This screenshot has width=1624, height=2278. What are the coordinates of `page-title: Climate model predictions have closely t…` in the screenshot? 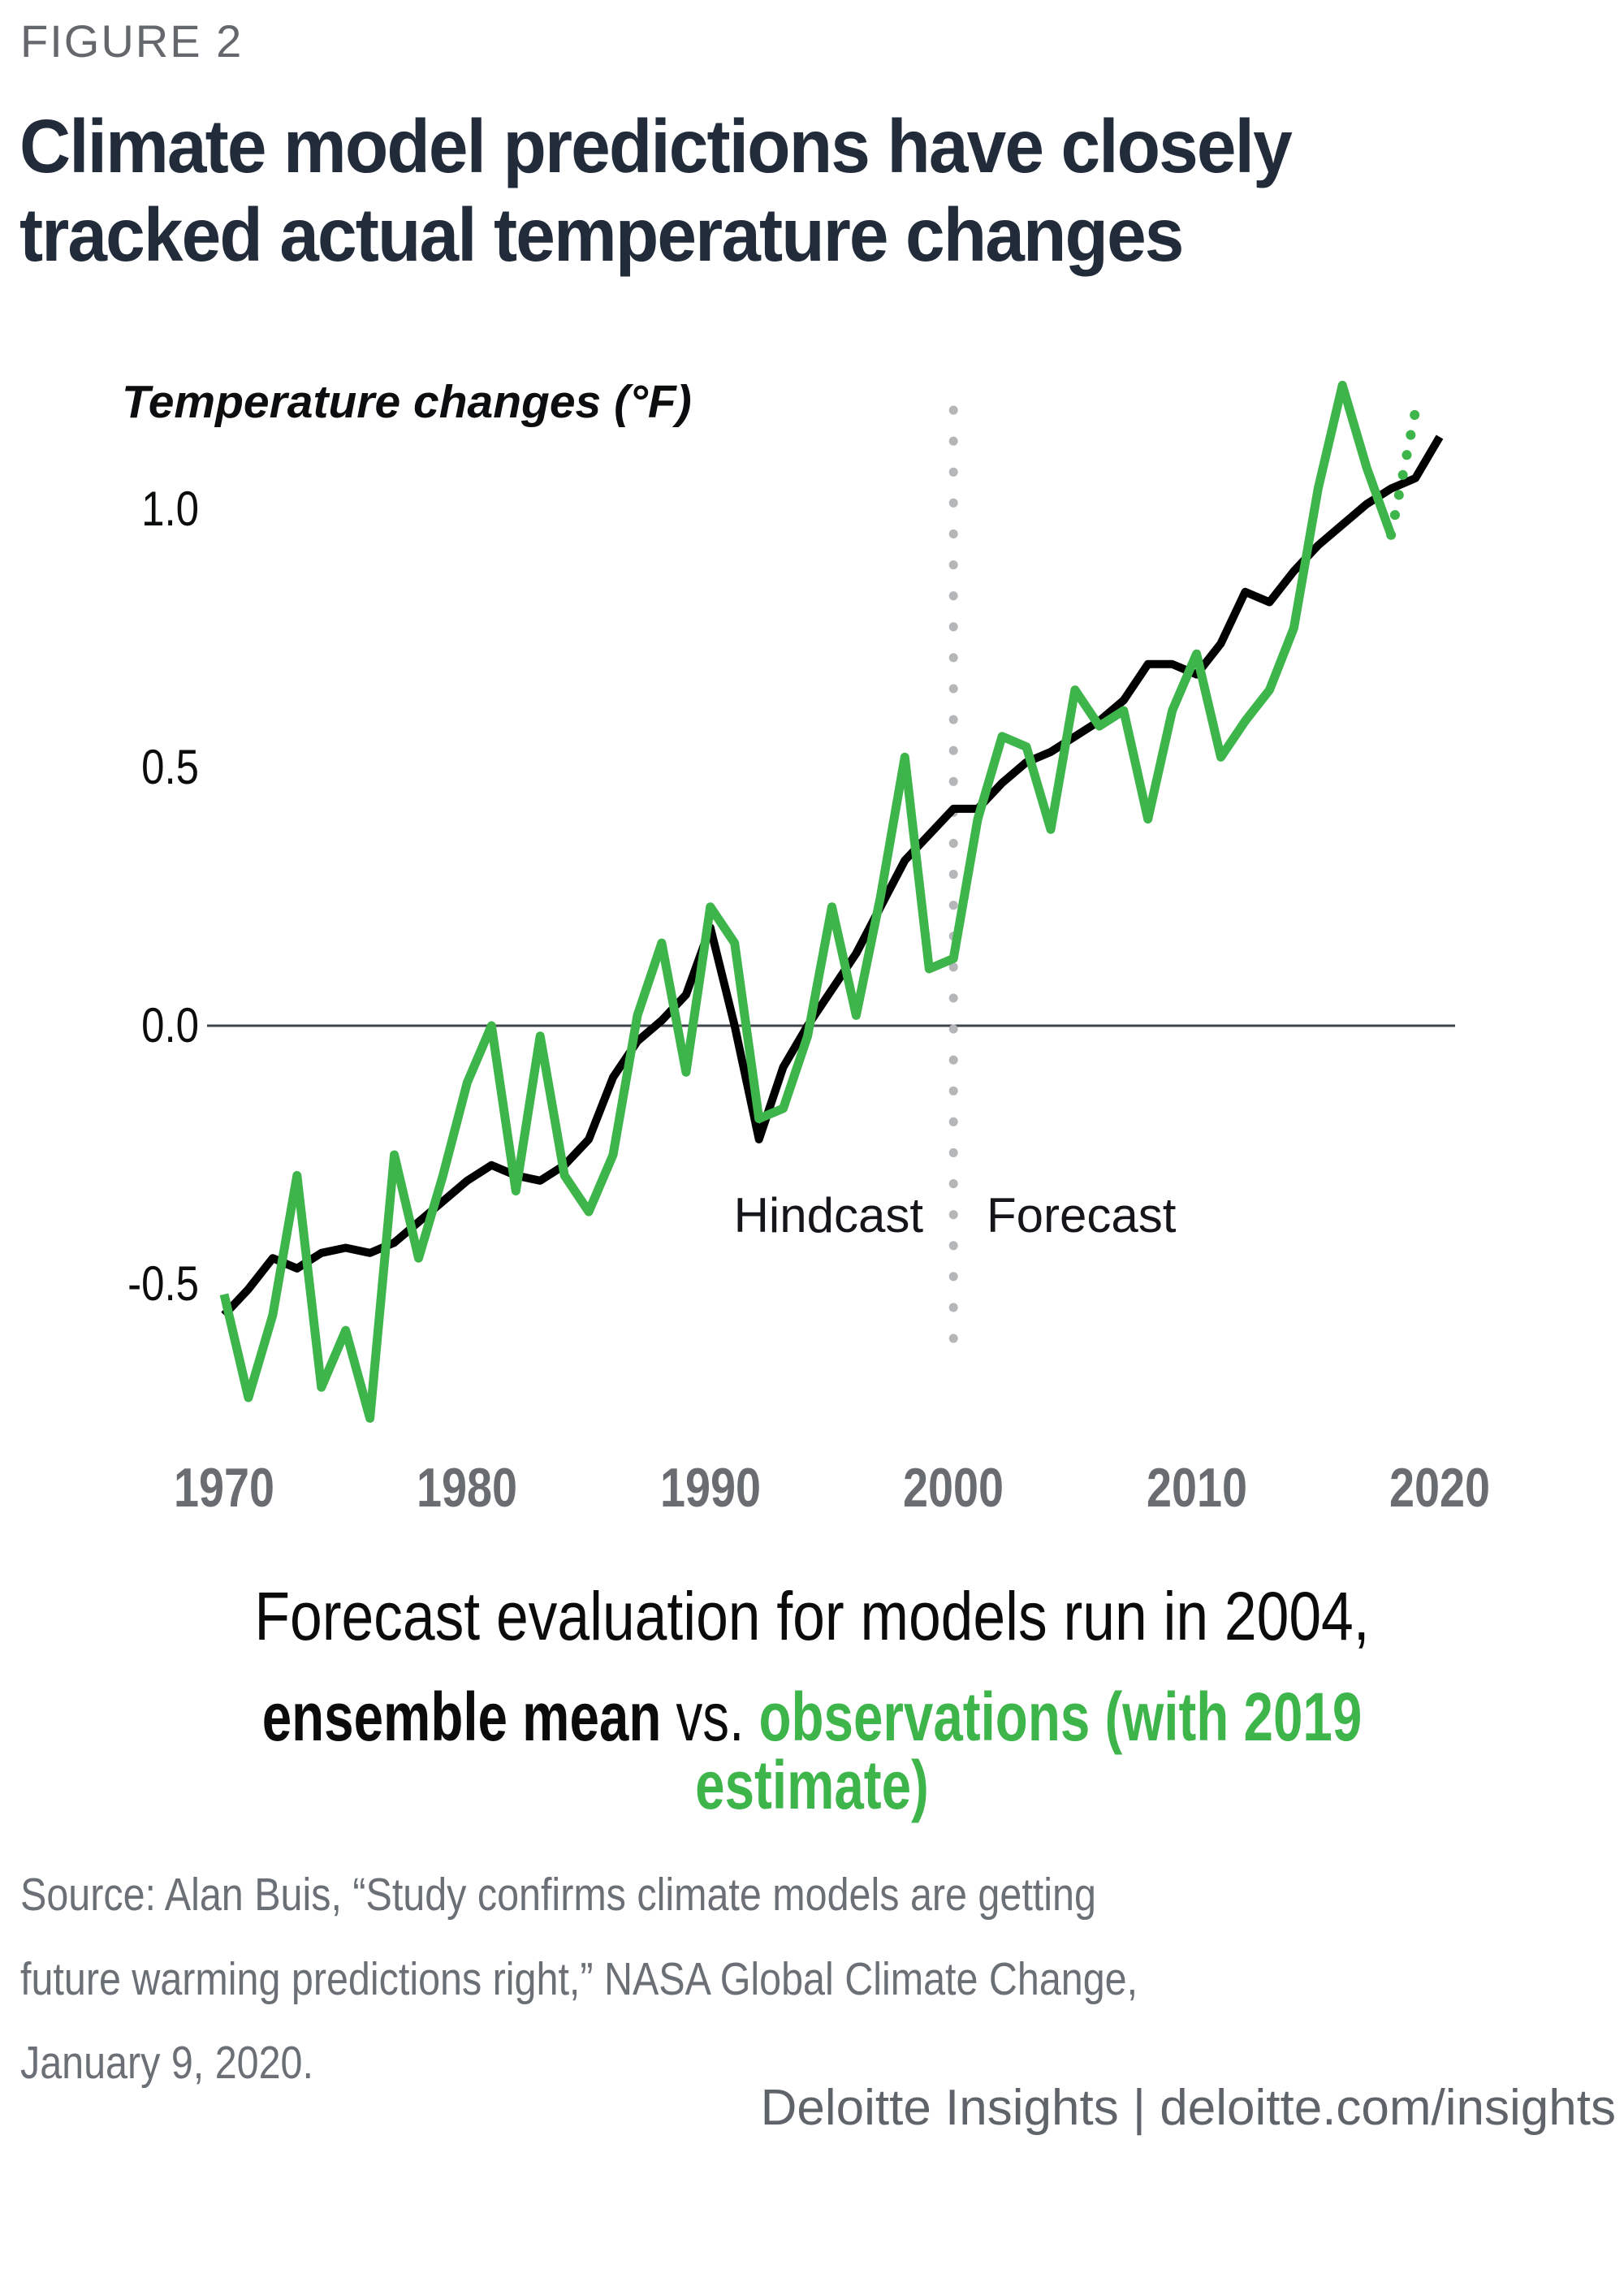 It's located at (656, 190).